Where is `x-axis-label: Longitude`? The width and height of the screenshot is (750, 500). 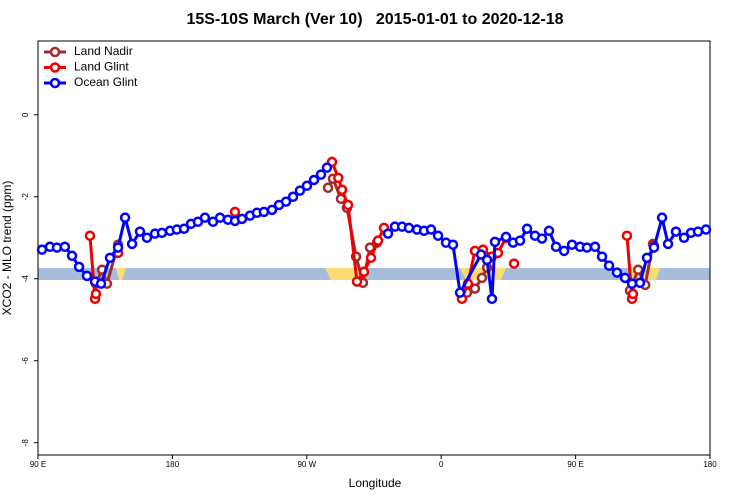 x-axis-label: Longitude is located at coordinates (375, 483).